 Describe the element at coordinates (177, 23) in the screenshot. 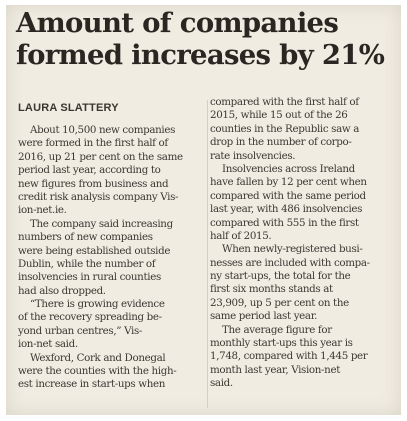

I see `headline-line-1: Amount of companies` at that location.